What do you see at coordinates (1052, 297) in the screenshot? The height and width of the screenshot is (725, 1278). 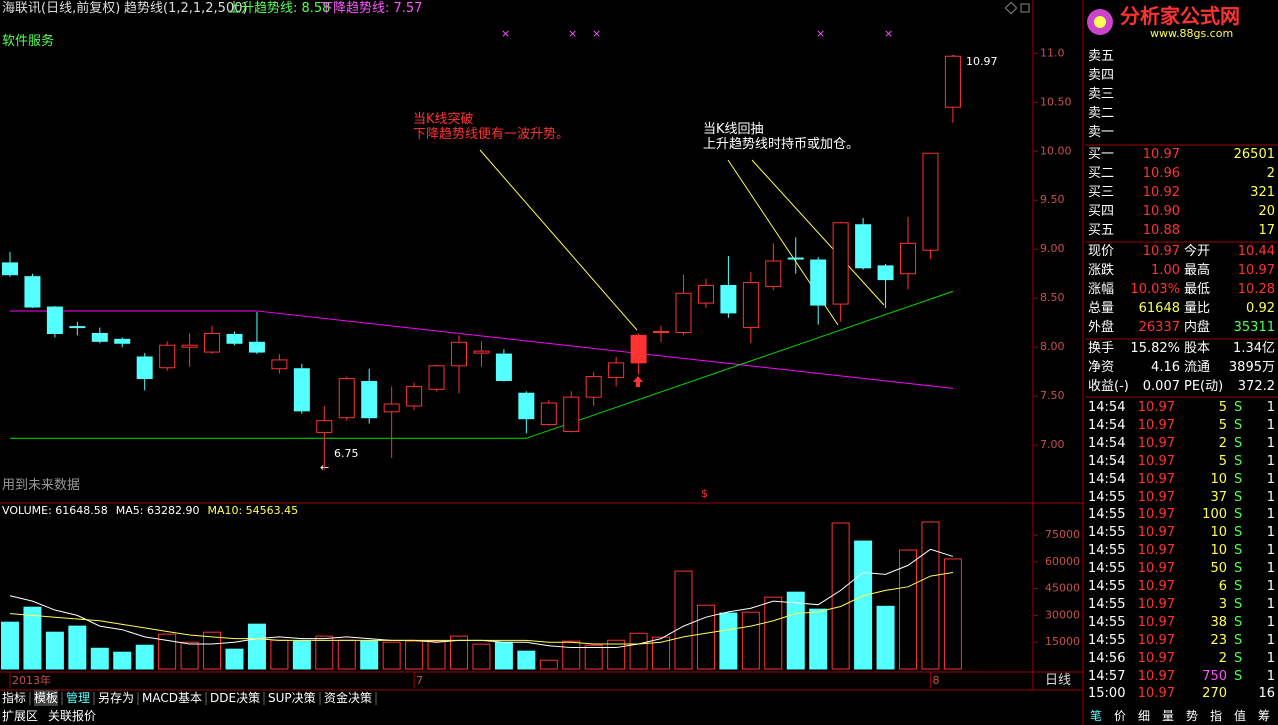 I see `y-tick-label: 8.50` at bounding box center [1052, 297].